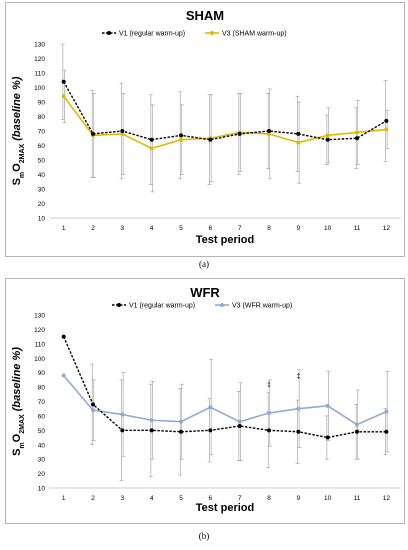 The width and height of the screenshot is (408, 550). Describe the element at coordinates (42, 388) in the screenshot. I see `y-tick-label: 80` at that location.